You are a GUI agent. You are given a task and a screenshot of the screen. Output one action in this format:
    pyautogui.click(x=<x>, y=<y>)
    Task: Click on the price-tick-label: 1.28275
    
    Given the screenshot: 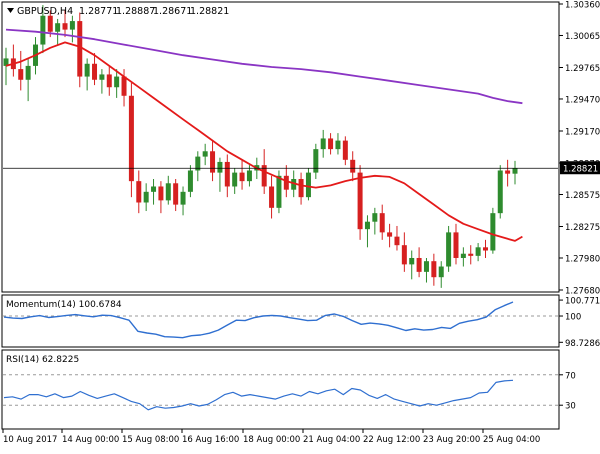 What is the action you would take?
    pyautogui.click(x=582, y=228)
    